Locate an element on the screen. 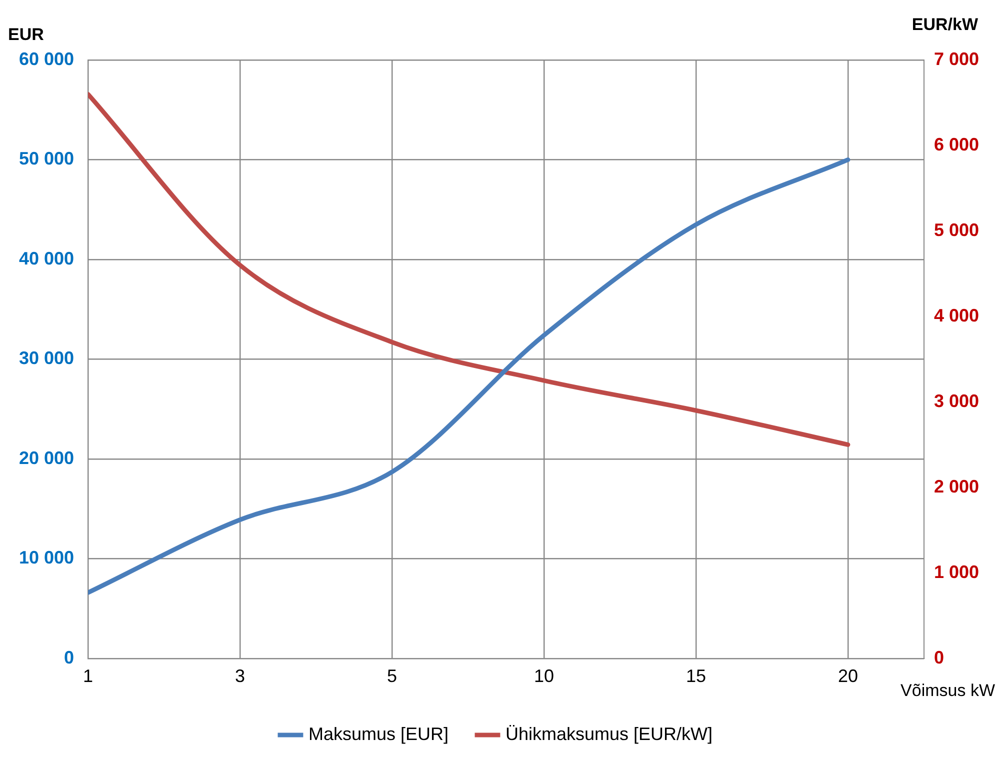 This screenshot has width=999, height=759. legend-label: Maksumus [EUR] is located at coordinates (378, 734).